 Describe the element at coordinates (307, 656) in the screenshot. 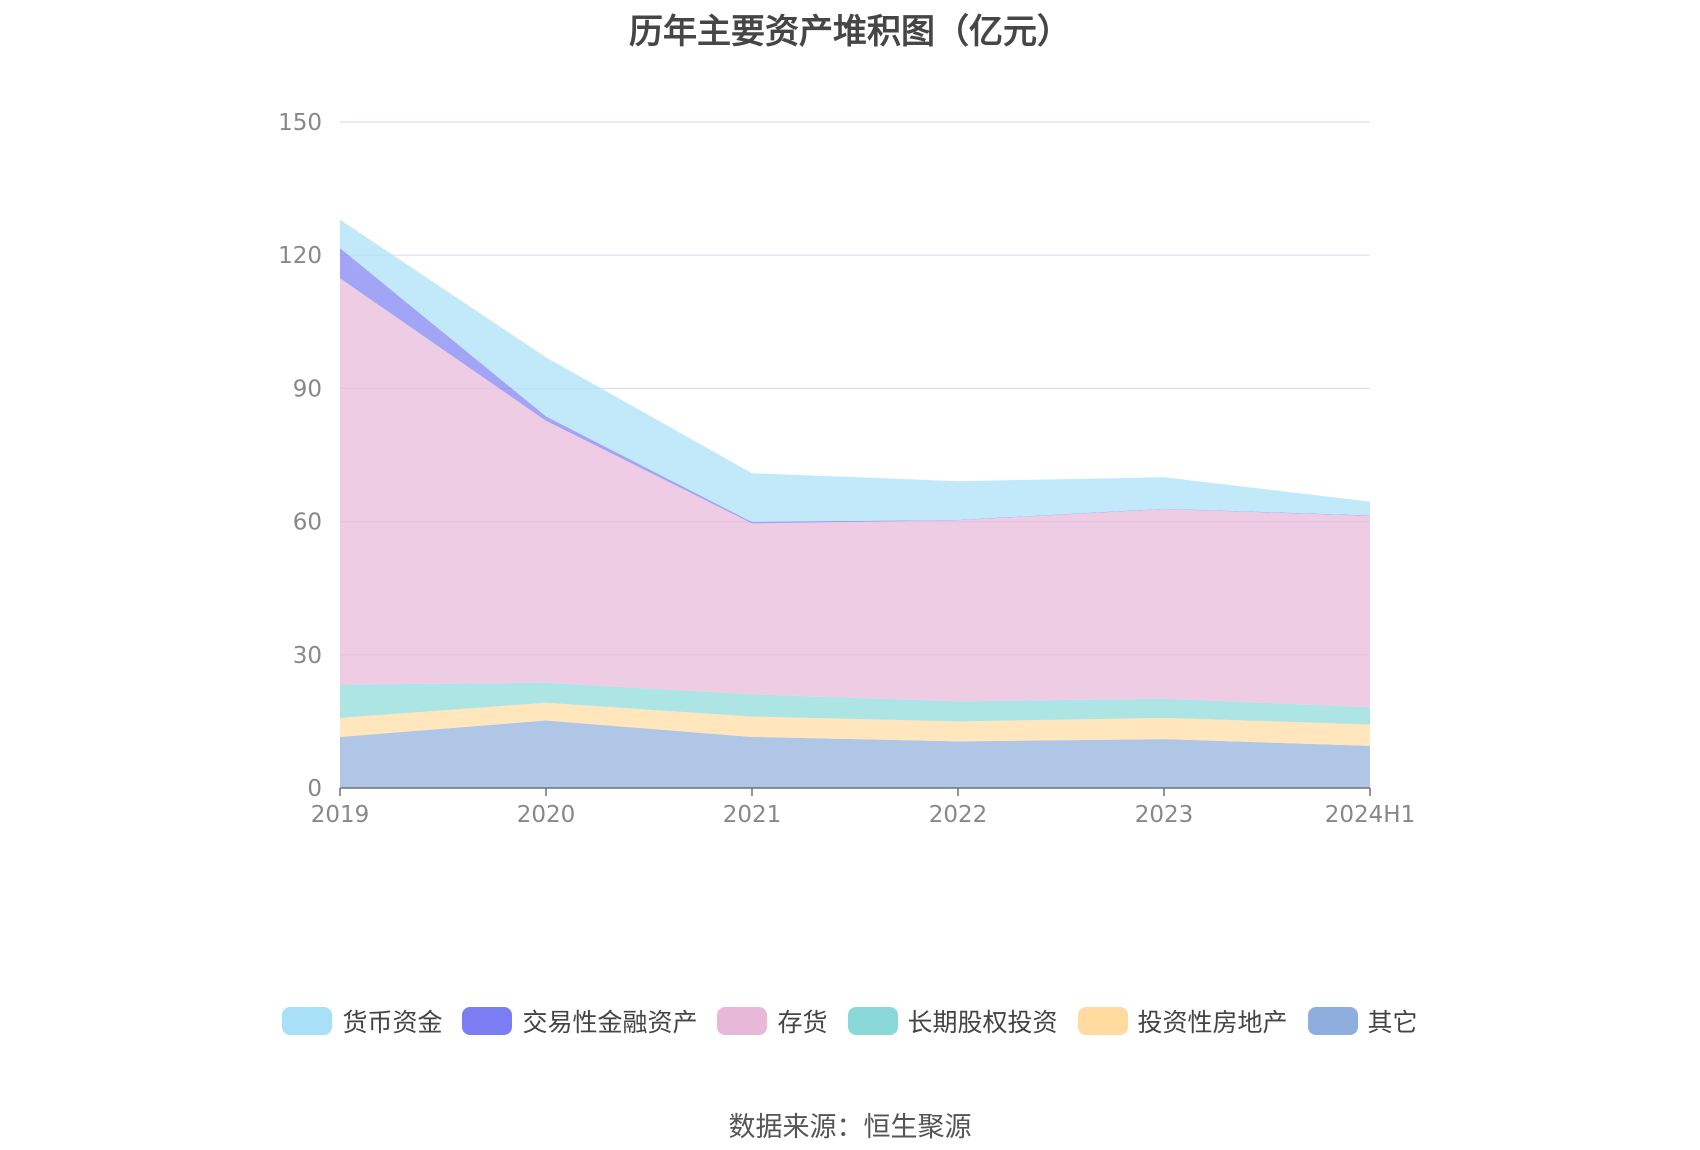

I see `y-tick-label: 30` at that location.